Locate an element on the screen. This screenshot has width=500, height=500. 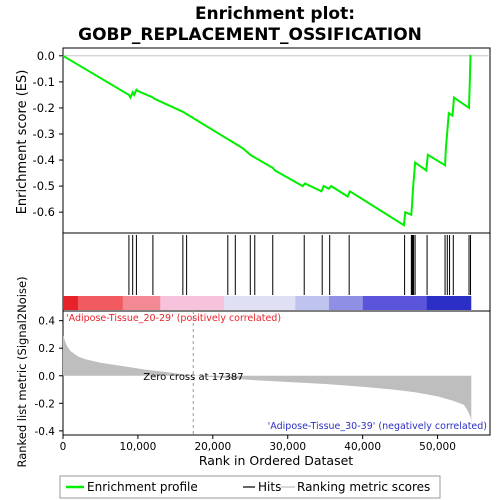
es-axis-label: Enrichment score (ES) is located at coordinates (22, 142).